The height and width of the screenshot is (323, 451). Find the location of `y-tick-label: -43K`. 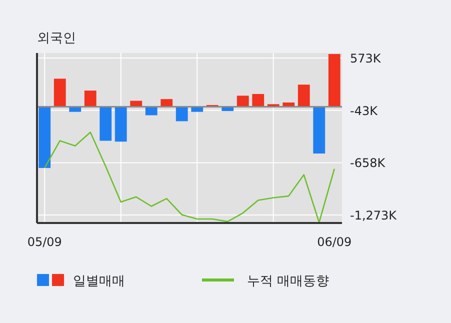

y-tick-label: -43K is located at coordinates (364, 111).